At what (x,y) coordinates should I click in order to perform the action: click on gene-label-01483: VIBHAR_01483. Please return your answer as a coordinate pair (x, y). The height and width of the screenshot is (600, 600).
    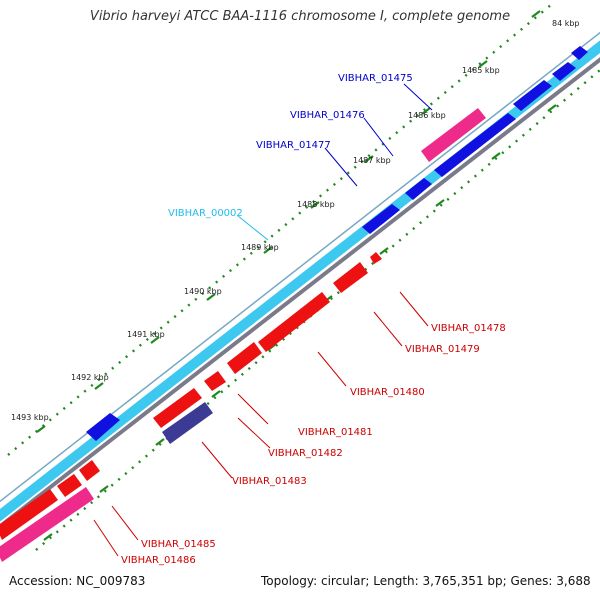
    Looking at the image, I should click on (269, 481).